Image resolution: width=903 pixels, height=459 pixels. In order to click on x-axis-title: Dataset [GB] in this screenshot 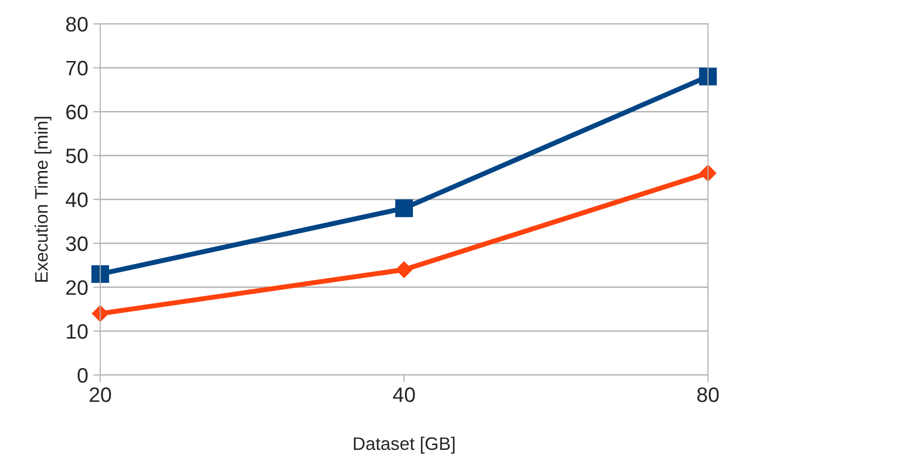, I will do `click(404, 445)`.